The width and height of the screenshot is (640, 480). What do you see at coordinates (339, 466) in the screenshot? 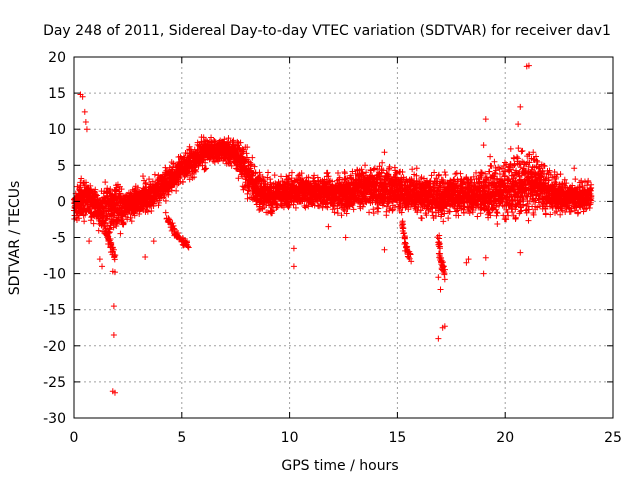
I see `x-axis-label: GPS time / hours` at bounding box center [339, 466].